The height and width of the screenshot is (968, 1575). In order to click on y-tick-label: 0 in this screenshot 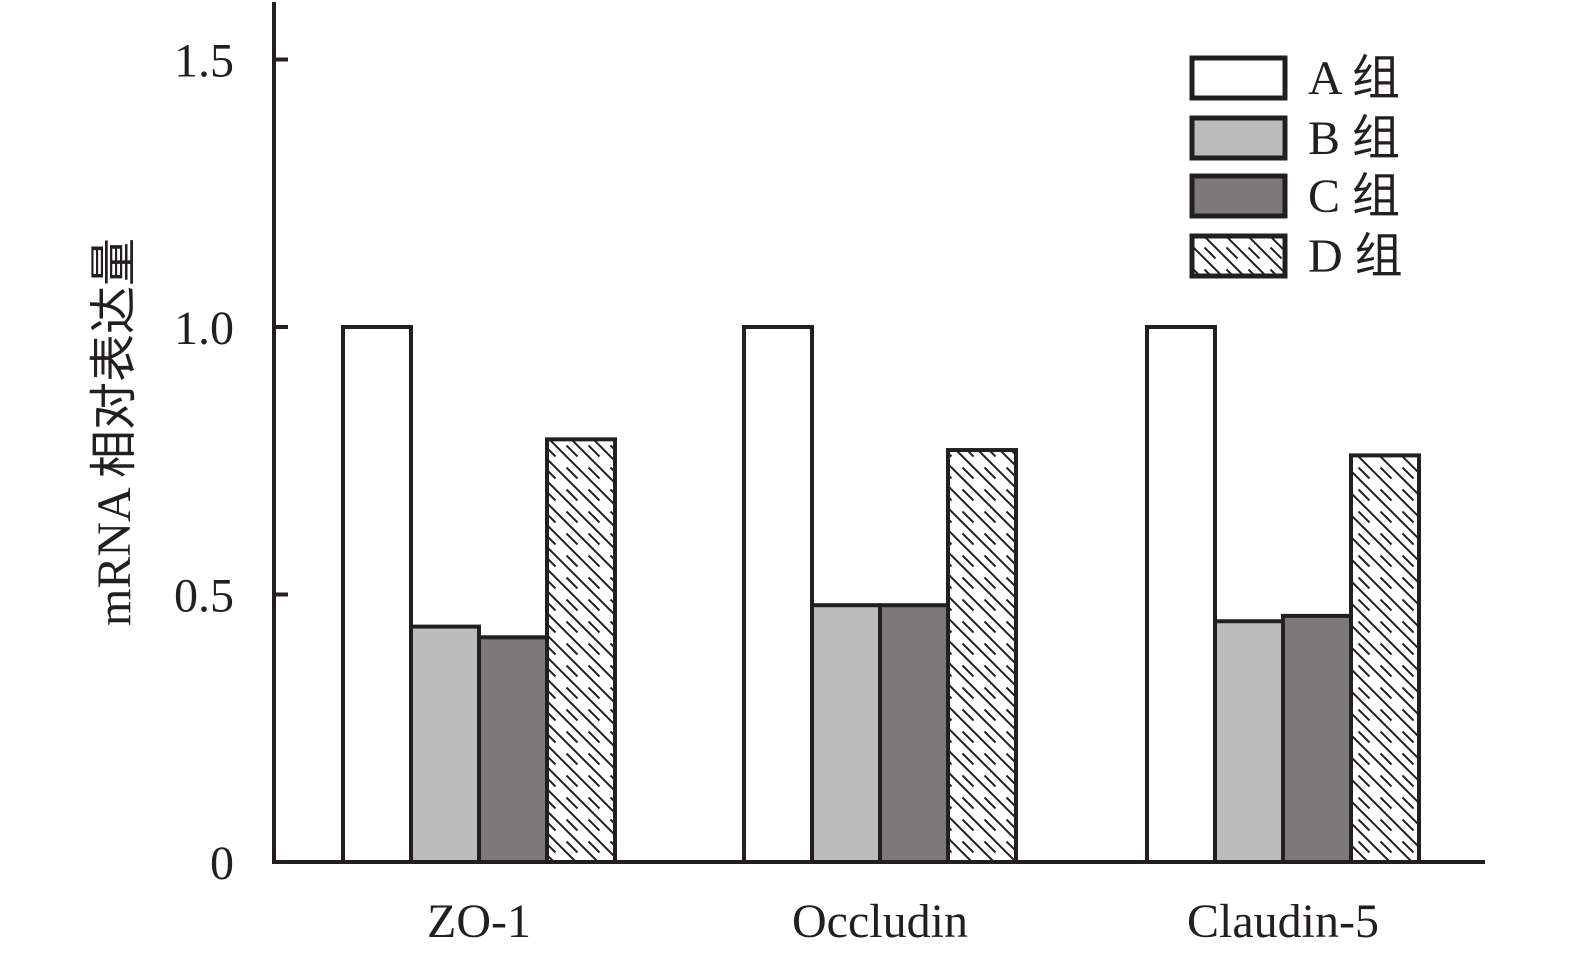, I will do `click(222, 863)`.